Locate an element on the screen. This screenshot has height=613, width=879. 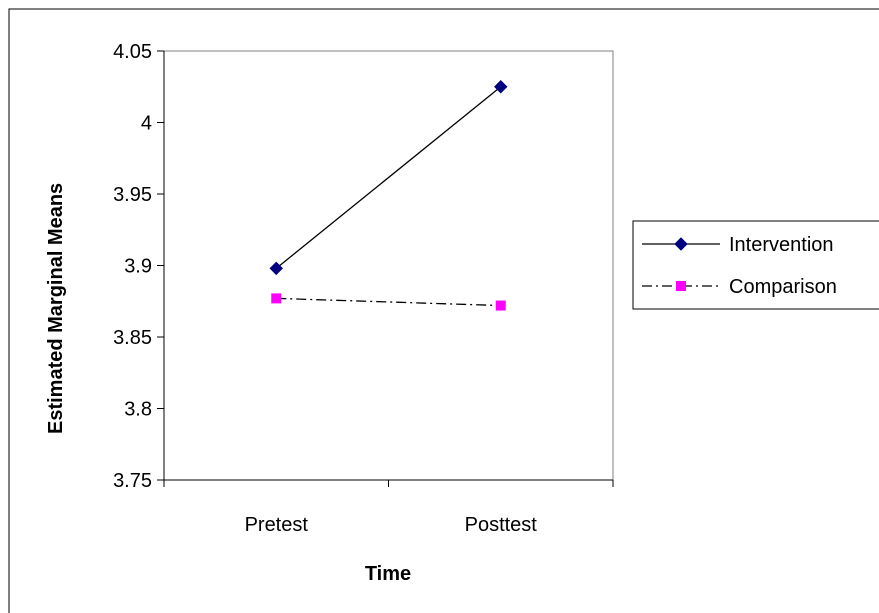
y-tick-label: 4.05 is located at coordinates (132, 52).